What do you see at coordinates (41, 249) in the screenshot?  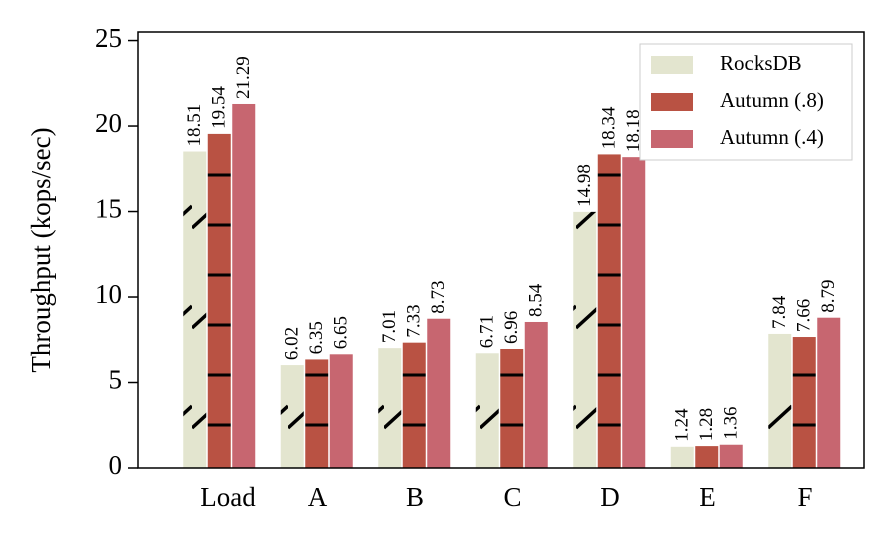 I see `y-axis-label: Throughput (kops/sec)` at bounding box center [41, 249].